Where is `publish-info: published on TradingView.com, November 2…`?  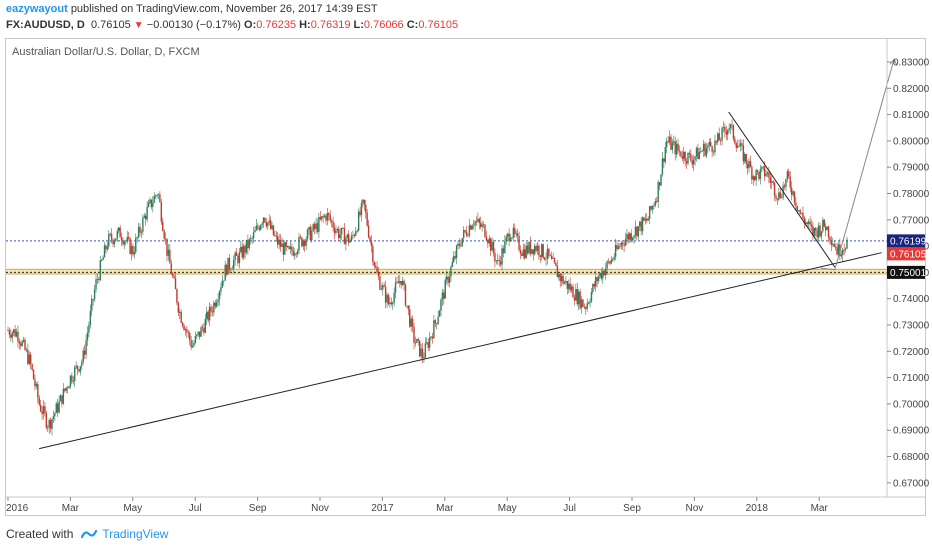 publish-info: published on TradingView.com, November 2… is located at coordinates (224, 9).